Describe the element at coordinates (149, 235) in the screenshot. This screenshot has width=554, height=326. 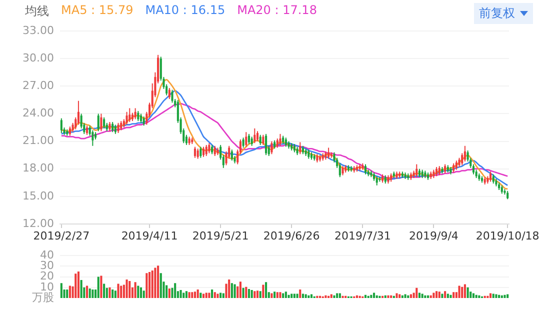
I see `x-tick-label: 2019/4/11` at that location.